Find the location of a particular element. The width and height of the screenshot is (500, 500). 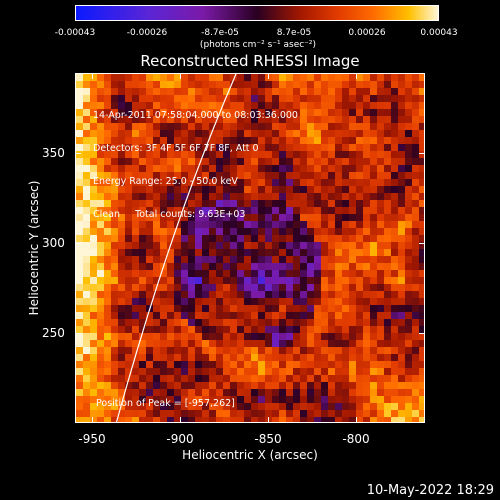

y-axis-label: Heliocentric Y (arcsec) is located at coordinates (34, 248).